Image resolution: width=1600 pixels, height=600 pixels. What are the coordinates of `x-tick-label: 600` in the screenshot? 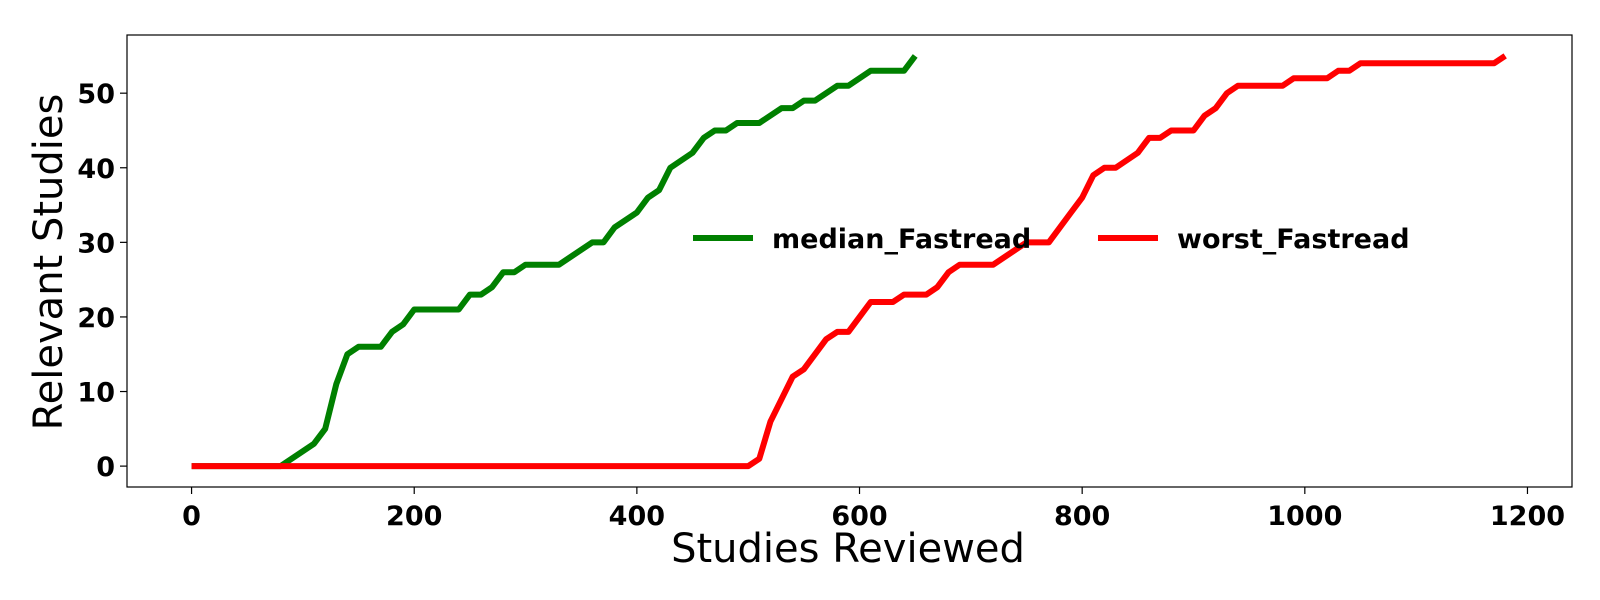 It's located at (859, 516).